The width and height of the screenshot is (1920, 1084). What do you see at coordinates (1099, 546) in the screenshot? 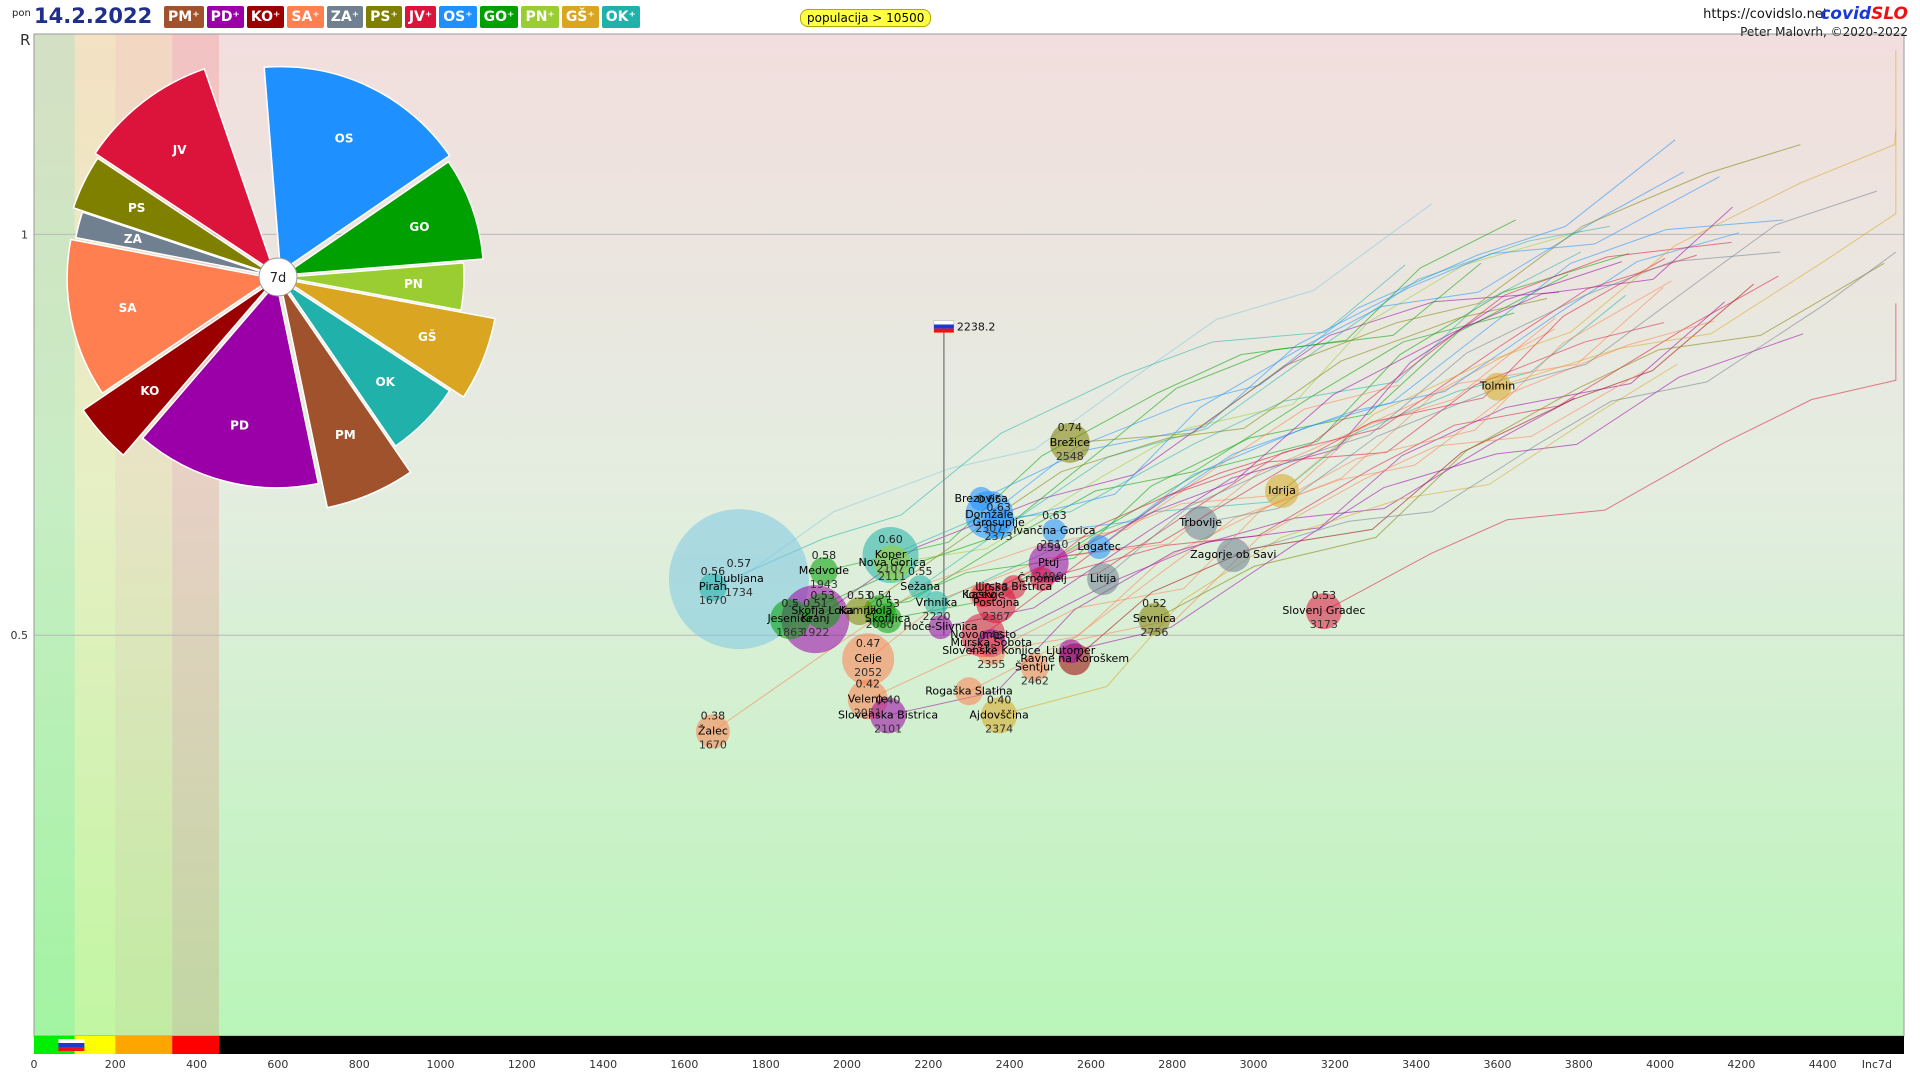
I see `bubble-name-label: Logatec` at bounding box center [1099, 546].